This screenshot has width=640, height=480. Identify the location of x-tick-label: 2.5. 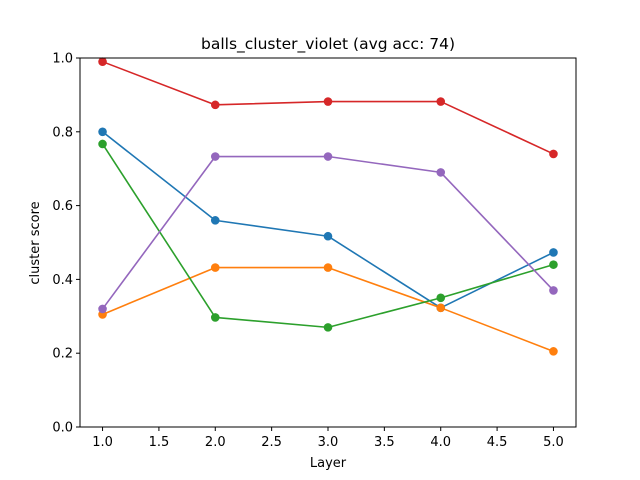
(271, 442).